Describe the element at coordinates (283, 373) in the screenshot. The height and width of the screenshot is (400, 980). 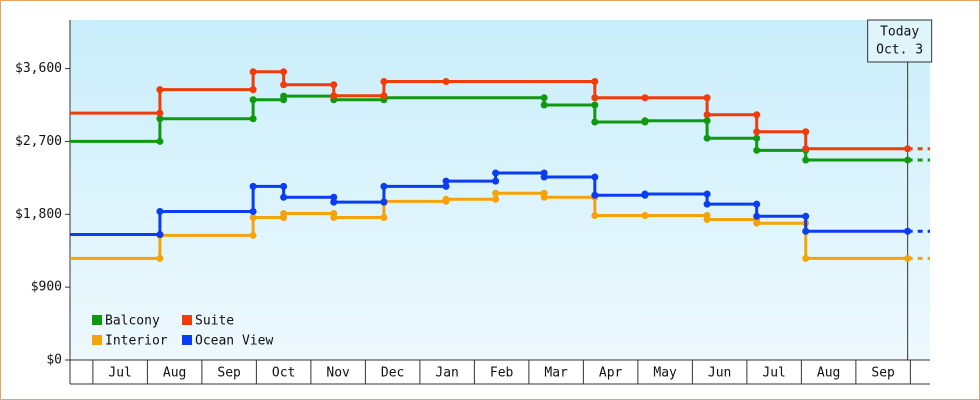
I see `x-tick-label: Oct` at that location.